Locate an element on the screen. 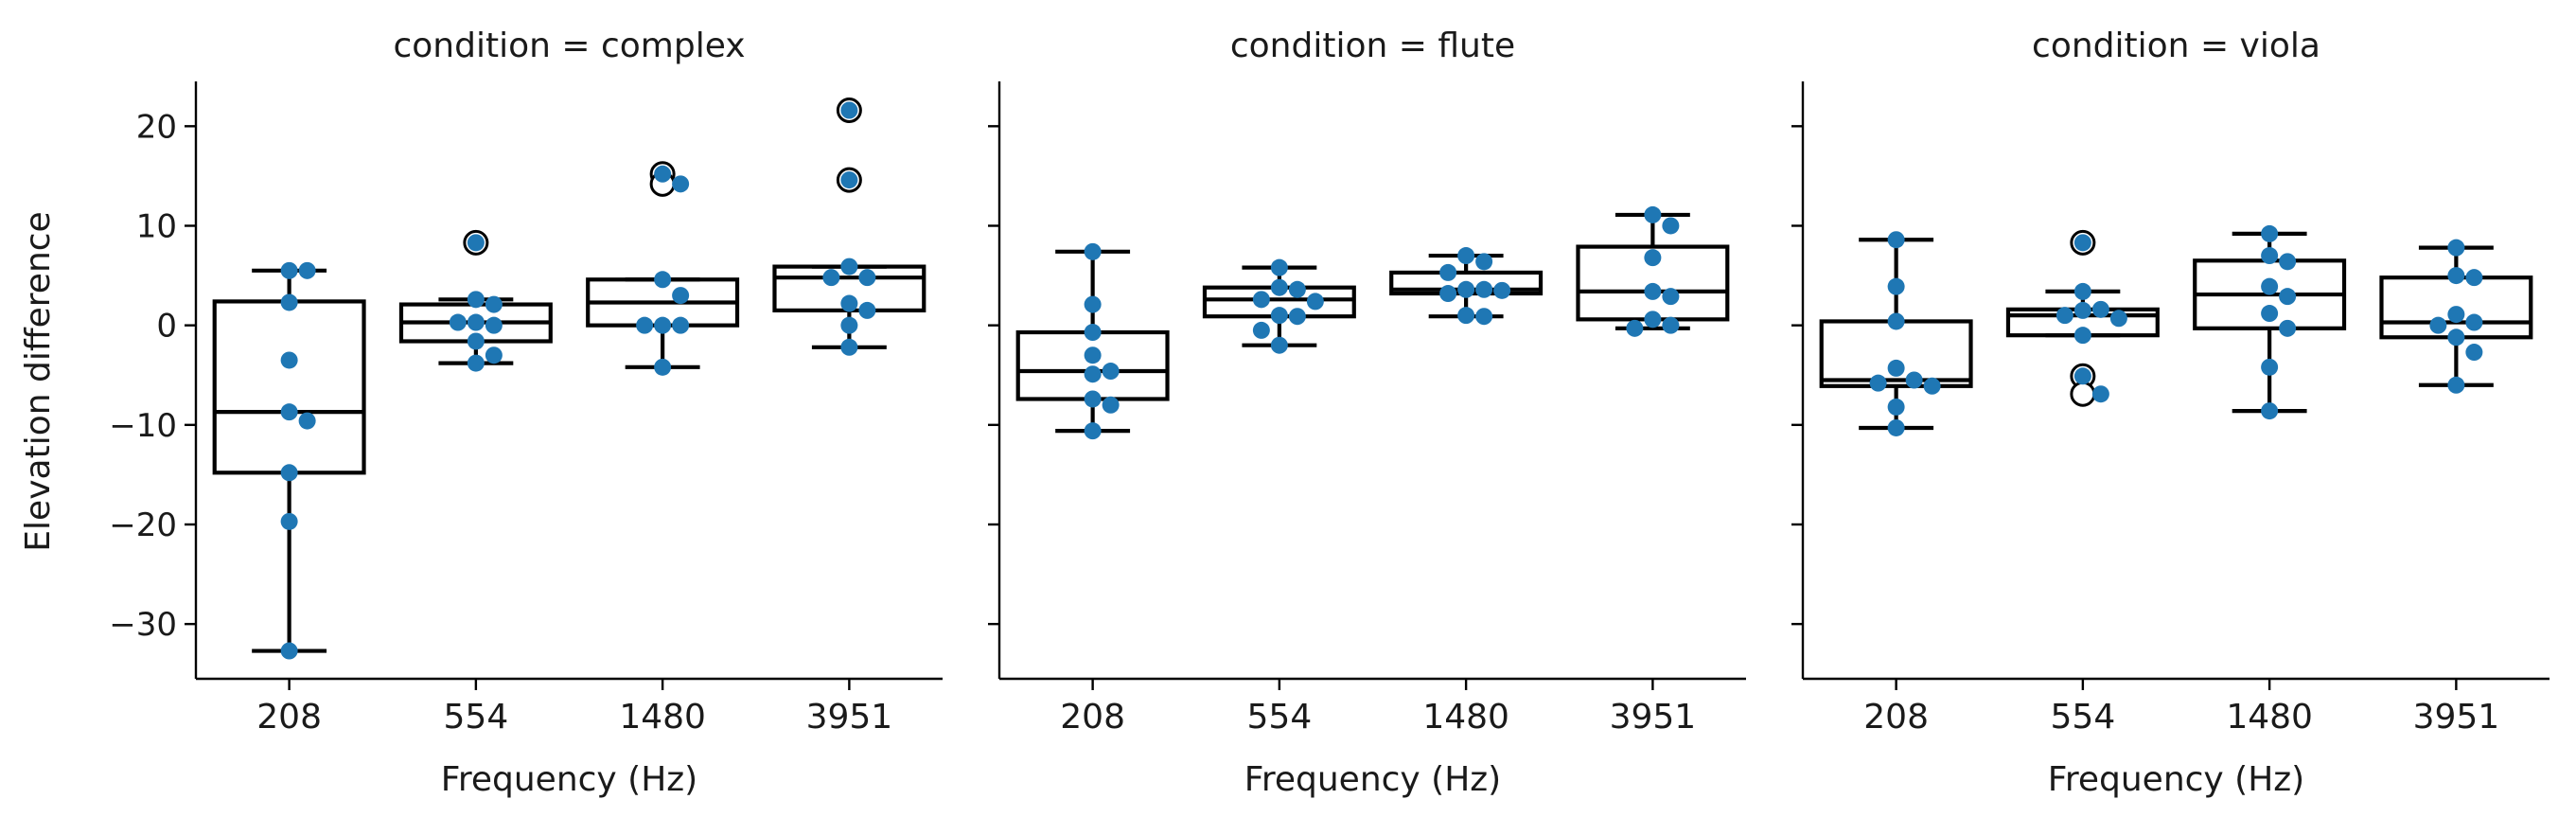  y-tick-label: −20 is located at coordinates (143, 525).